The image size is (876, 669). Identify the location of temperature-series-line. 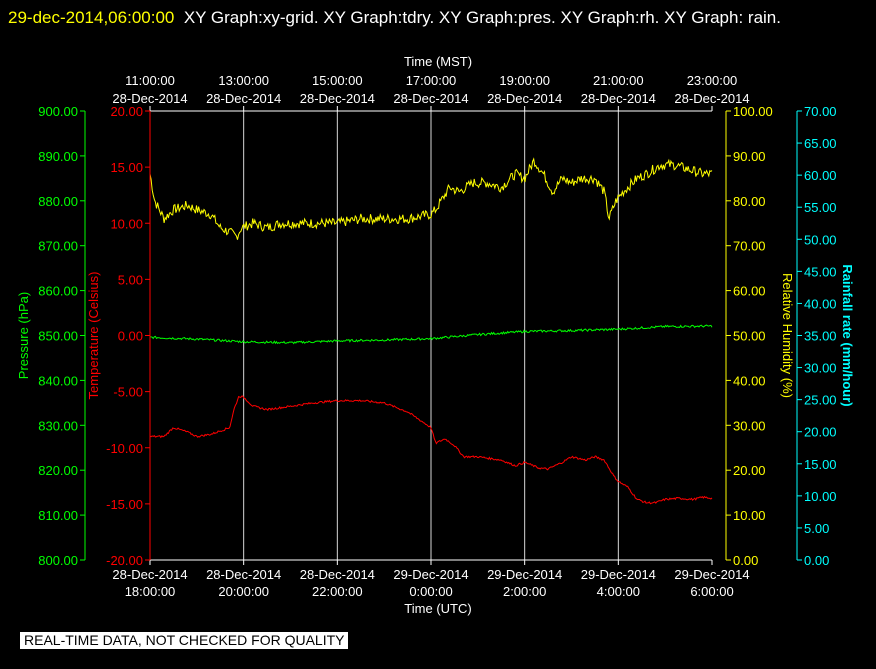
(431, 450).